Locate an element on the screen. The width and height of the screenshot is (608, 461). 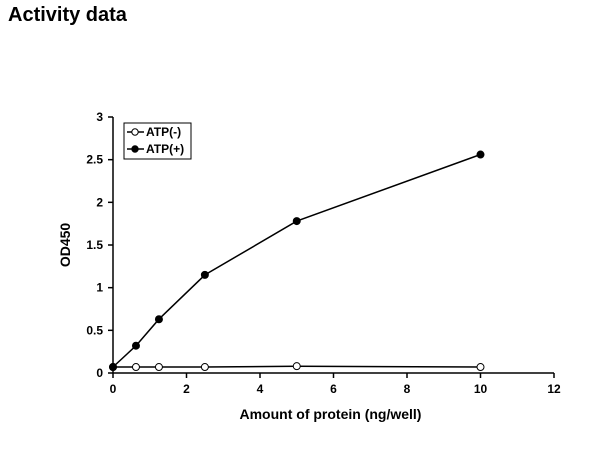
y-tick-label: 2.5 is located at coordinates (94, 160).